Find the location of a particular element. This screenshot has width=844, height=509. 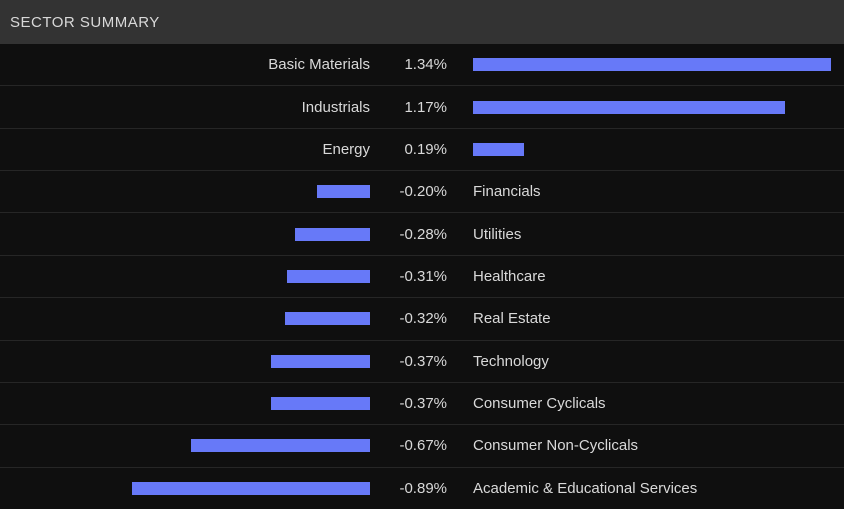

row-left-zone: Industrials is located at coordinates (185, 107).